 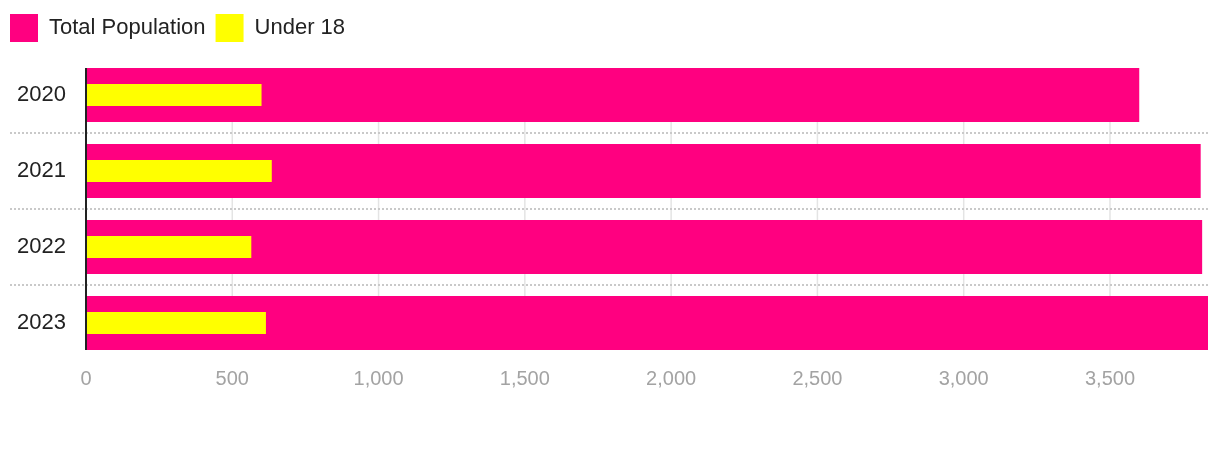 What do you see at coordinates (232, 377) in the screenshot?
I see `x-tick-label: 500` at bounding box center [232, 377].